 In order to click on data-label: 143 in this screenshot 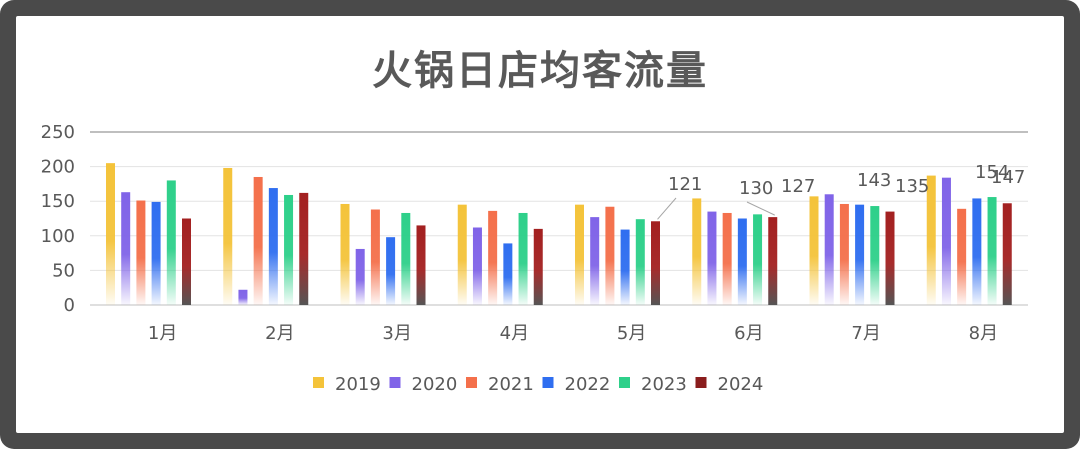, I will do `click(874, 180)`.